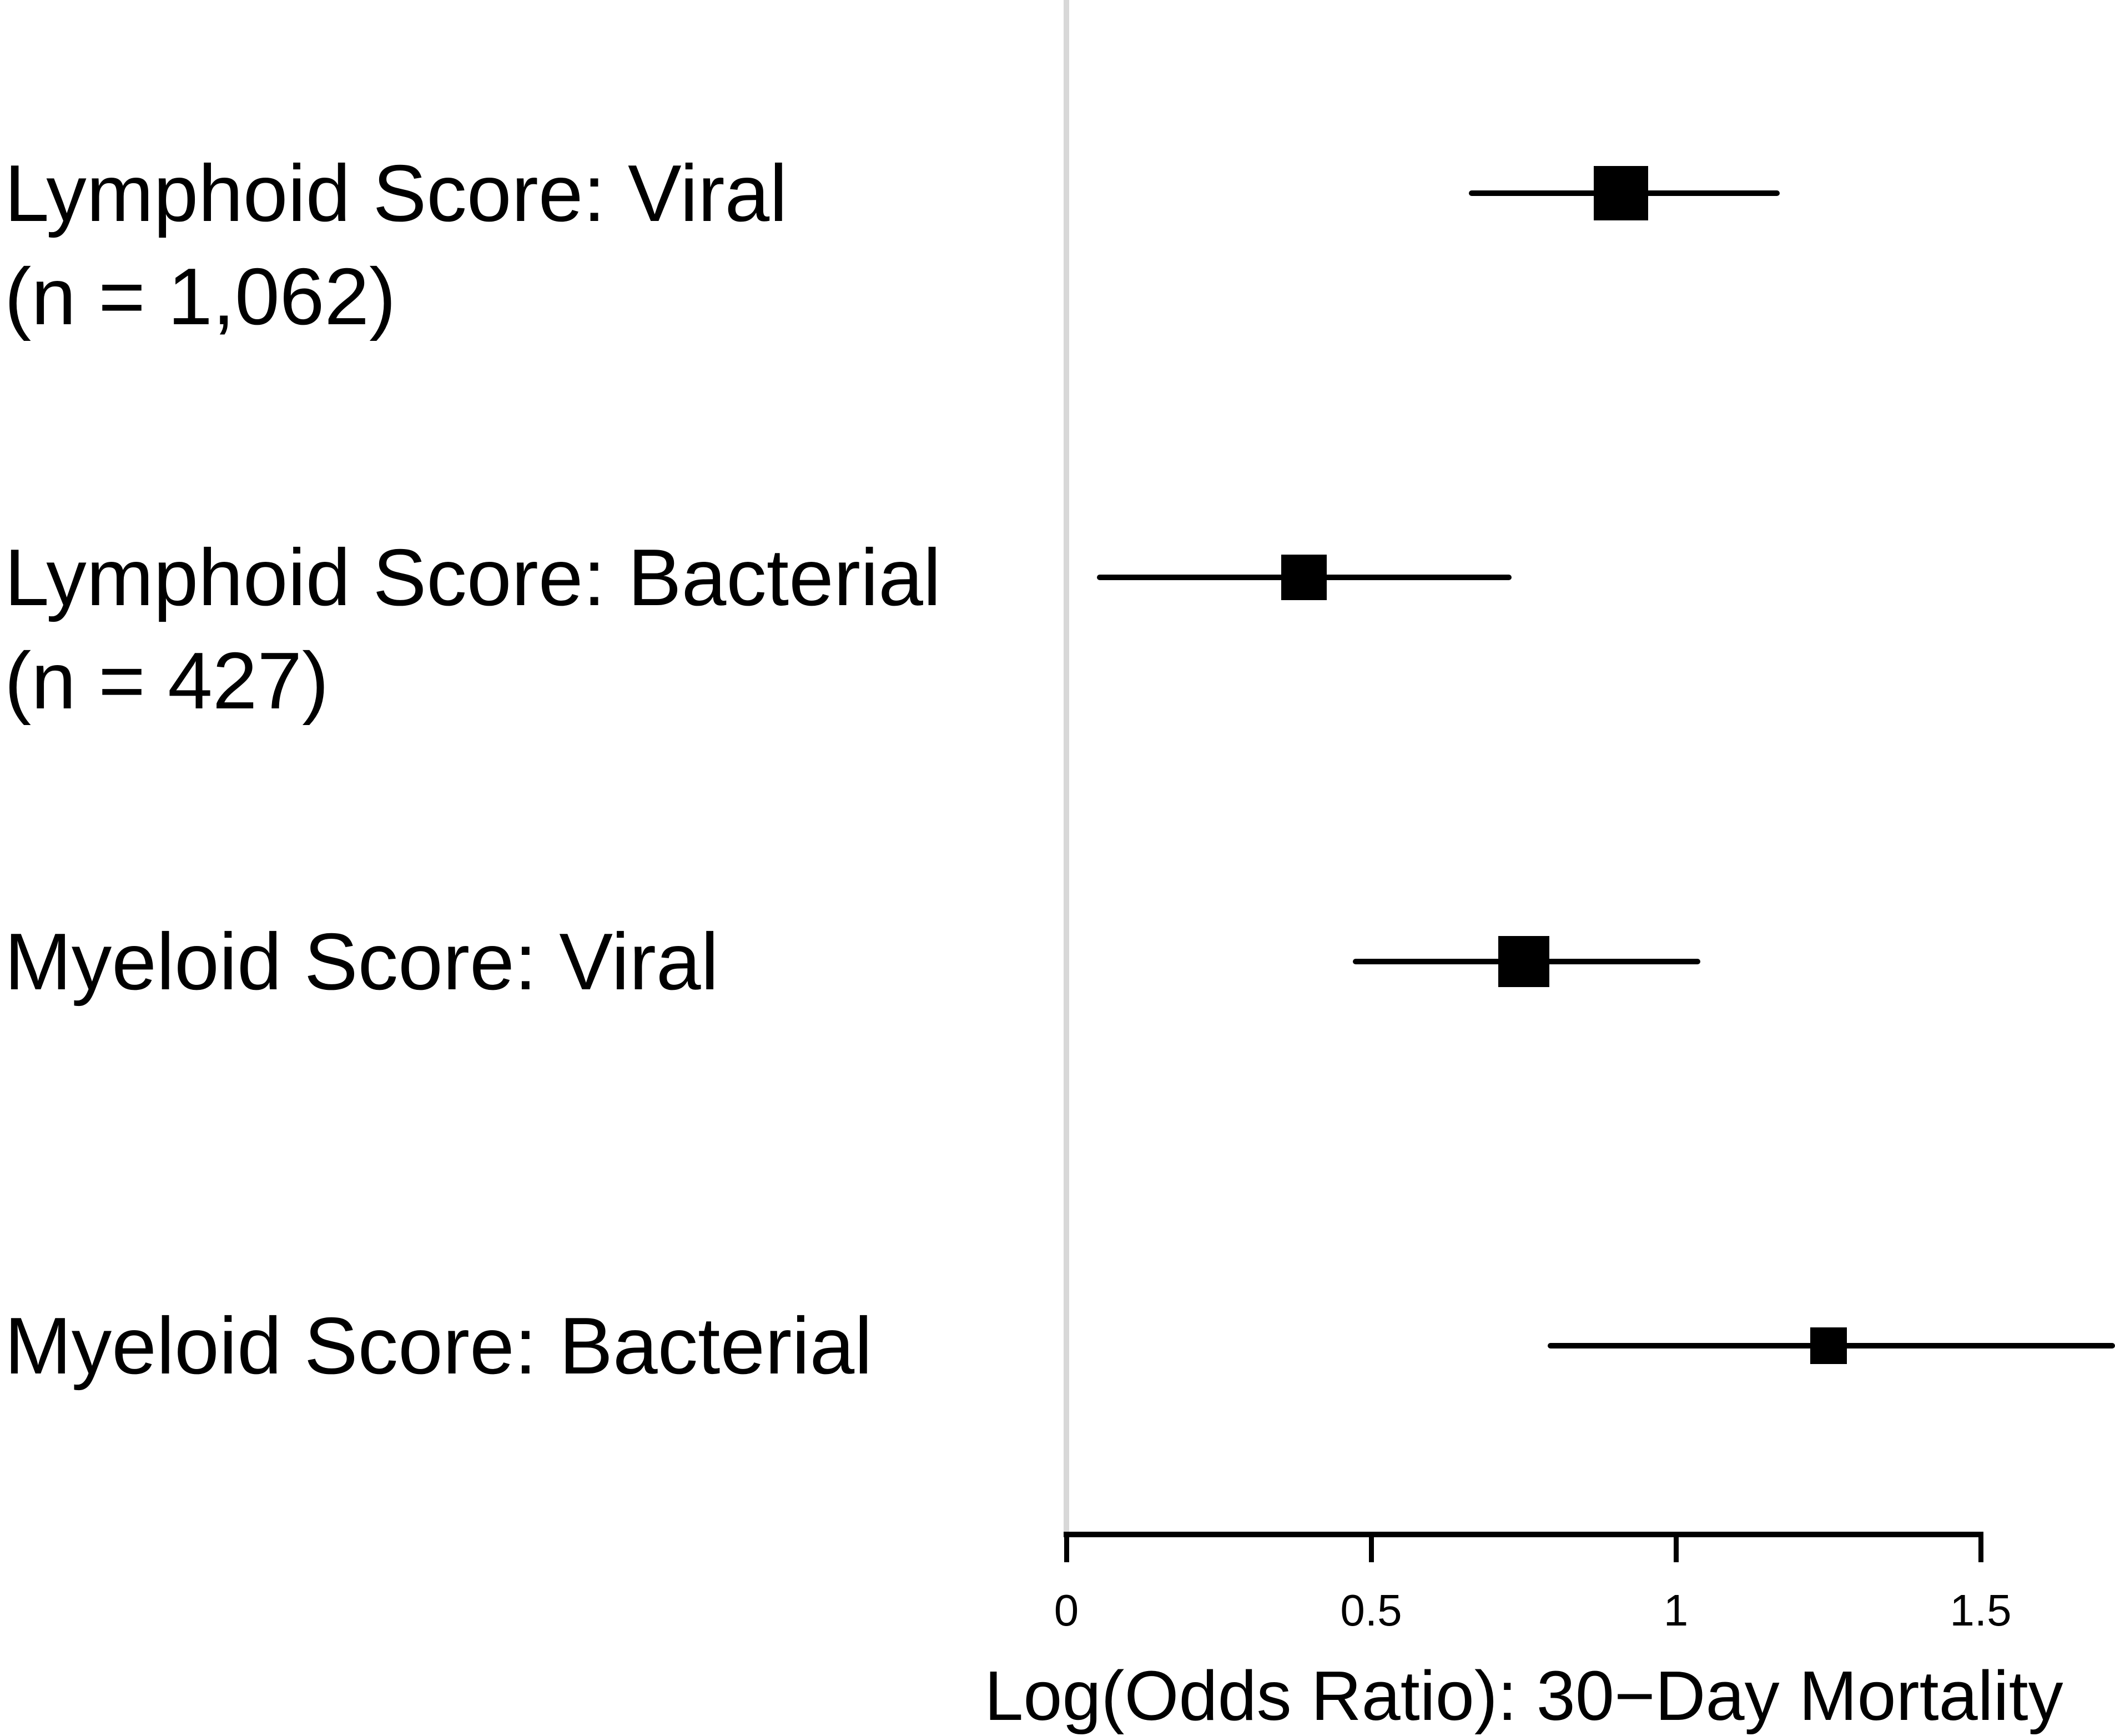 This screenshot has height=1736, width=2115. I want to click on row-label-line1: Myeloid Score: Bacterial, so click(438, 1346).